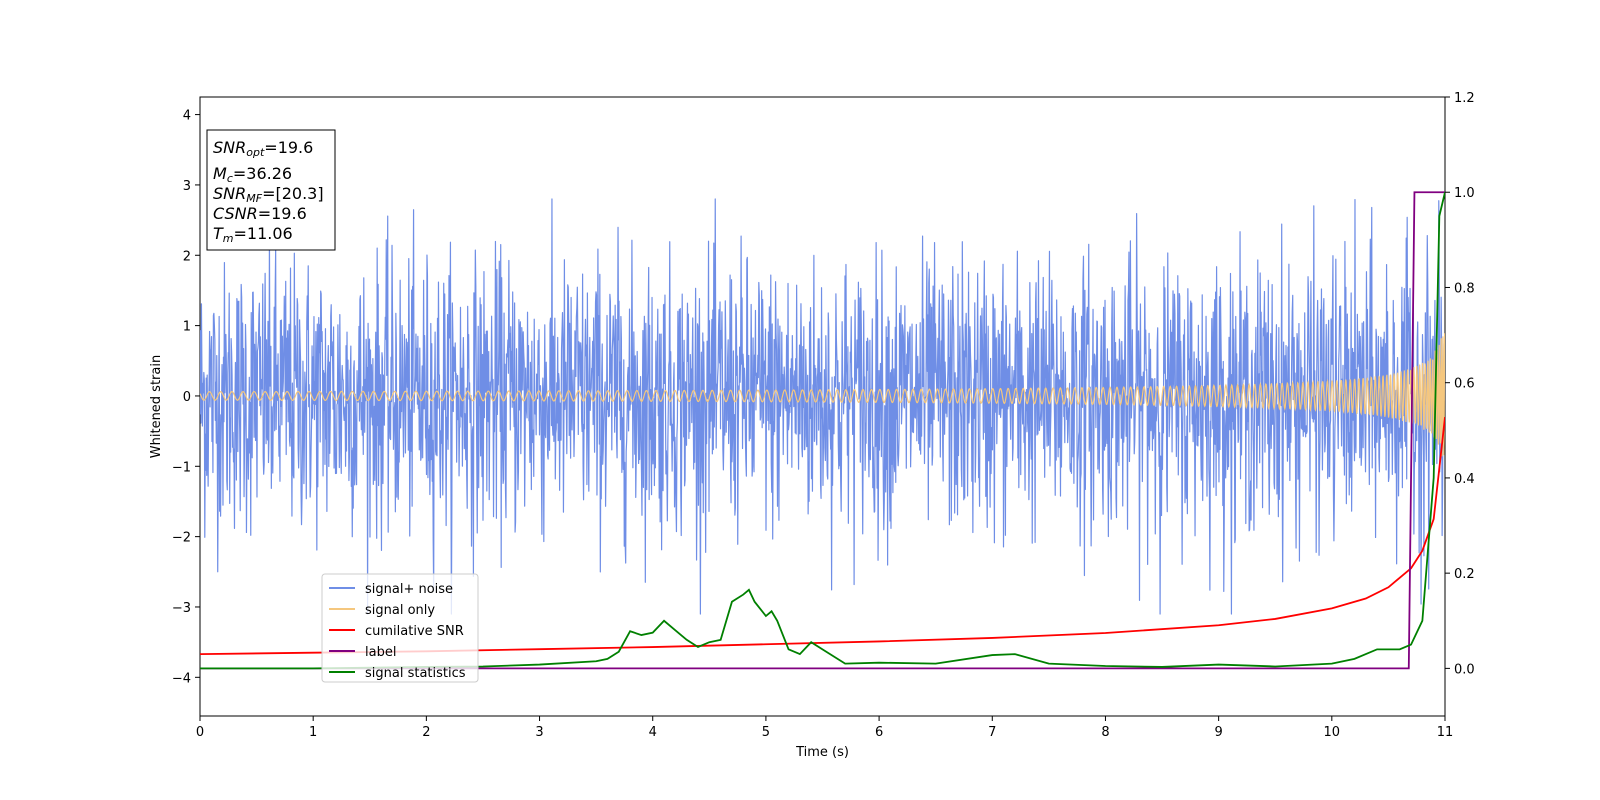 This screenshot has height=800, width=1600. I want to click on y-right-tick-label: 0.6, so click(1464, 384).